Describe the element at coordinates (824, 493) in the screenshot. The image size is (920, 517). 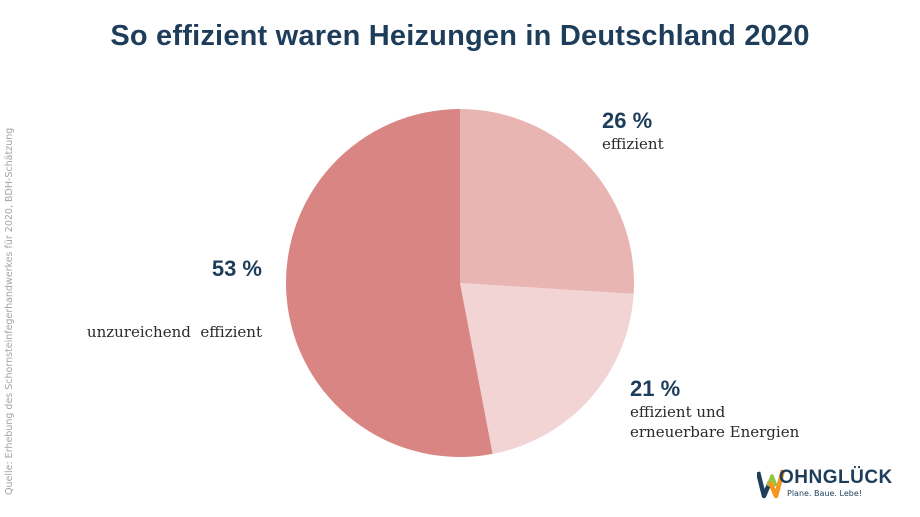
I see `logo-tagline: Plane. Baue. Lebe!` at that location.